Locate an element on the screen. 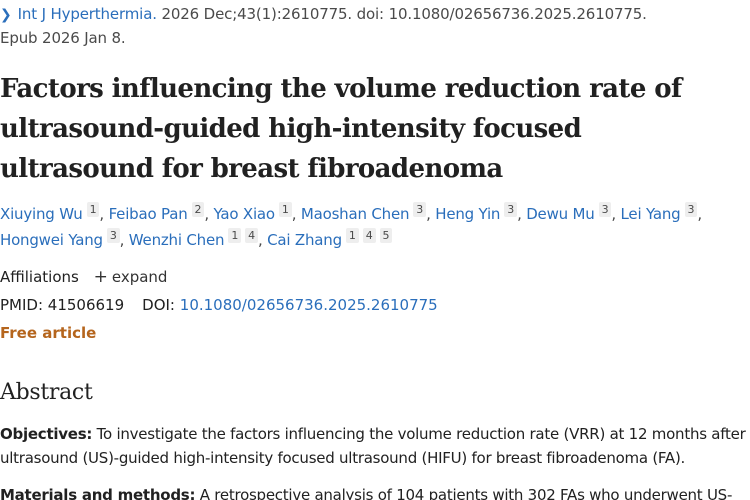 This screenshot has width=750, height=500. author-link: Dewu Mu is located at coordinates (560, 214).